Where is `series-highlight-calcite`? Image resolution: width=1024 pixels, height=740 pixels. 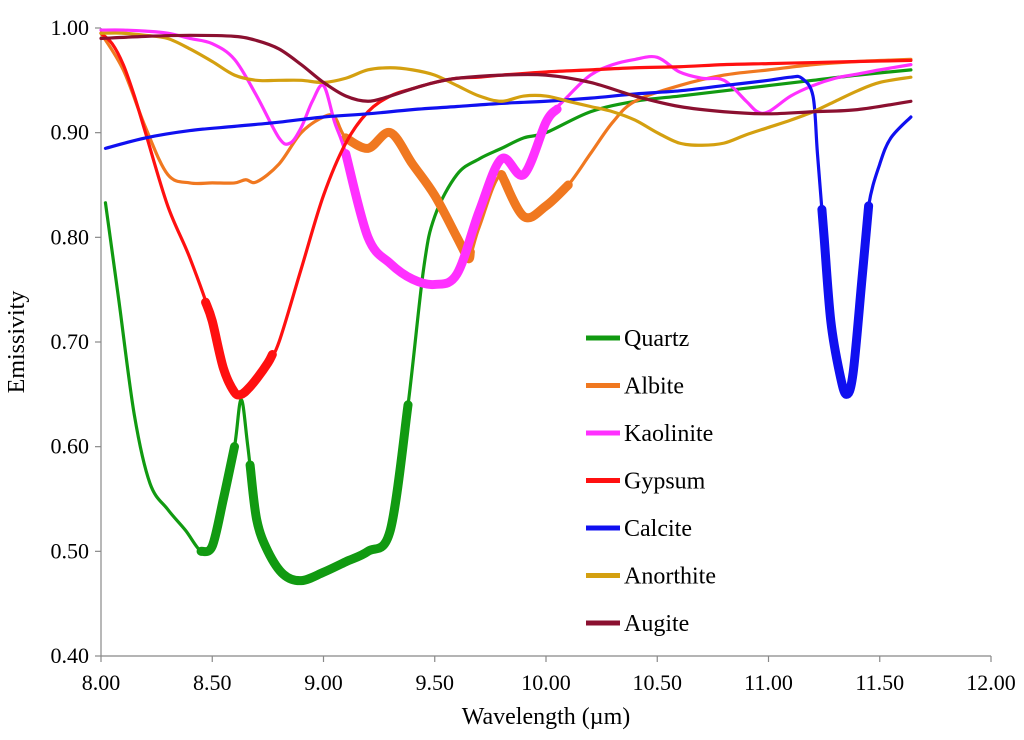 series-highlight-calcite is located at coordinates (845, 300).